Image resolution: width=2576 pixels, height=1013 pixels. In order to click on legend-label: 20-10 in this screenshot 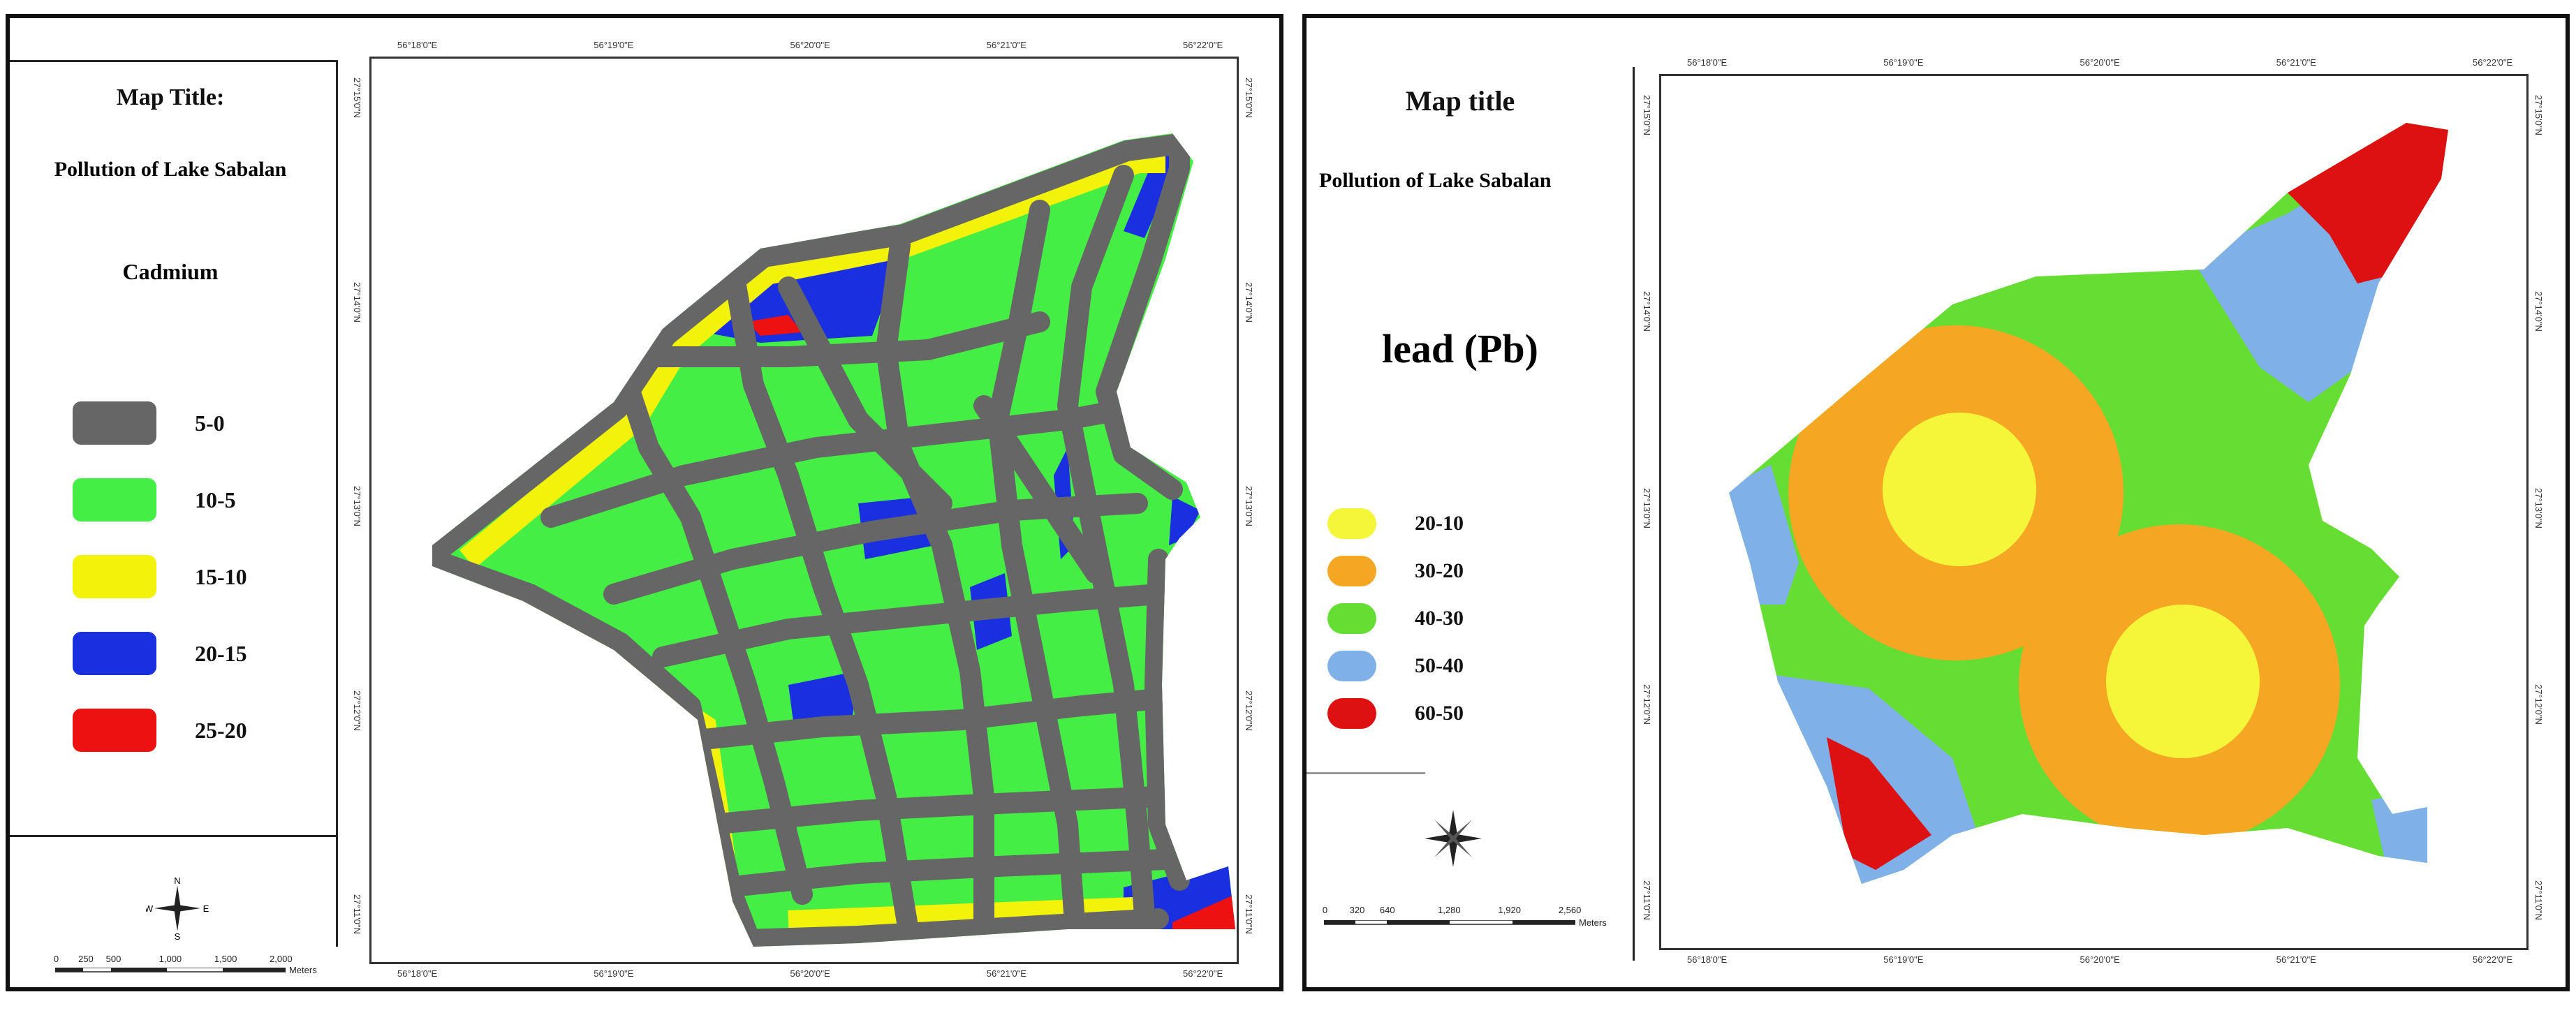, I will do `click(1439, 523)`.